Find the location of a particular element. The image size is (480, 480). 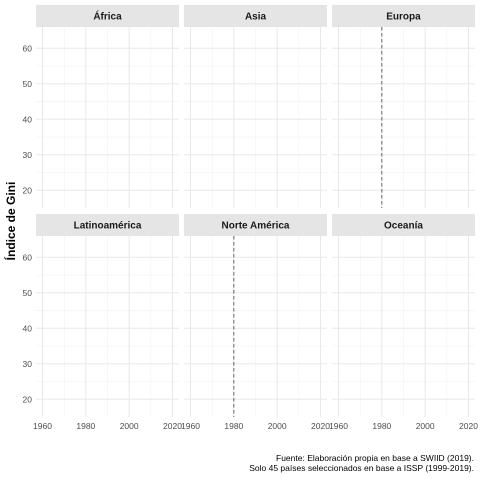

facet-strip-label: Norte América is located at coordinates (256, 226).